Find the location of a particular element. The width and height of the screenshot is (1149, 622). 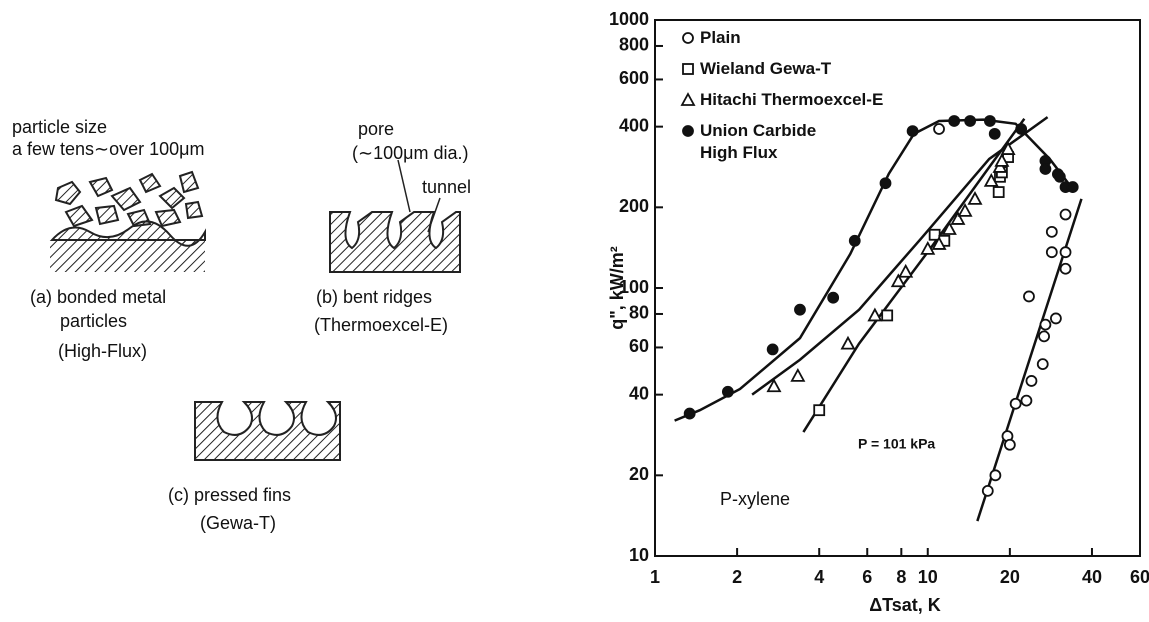

particle-layer is located at coordinates (127, 233).